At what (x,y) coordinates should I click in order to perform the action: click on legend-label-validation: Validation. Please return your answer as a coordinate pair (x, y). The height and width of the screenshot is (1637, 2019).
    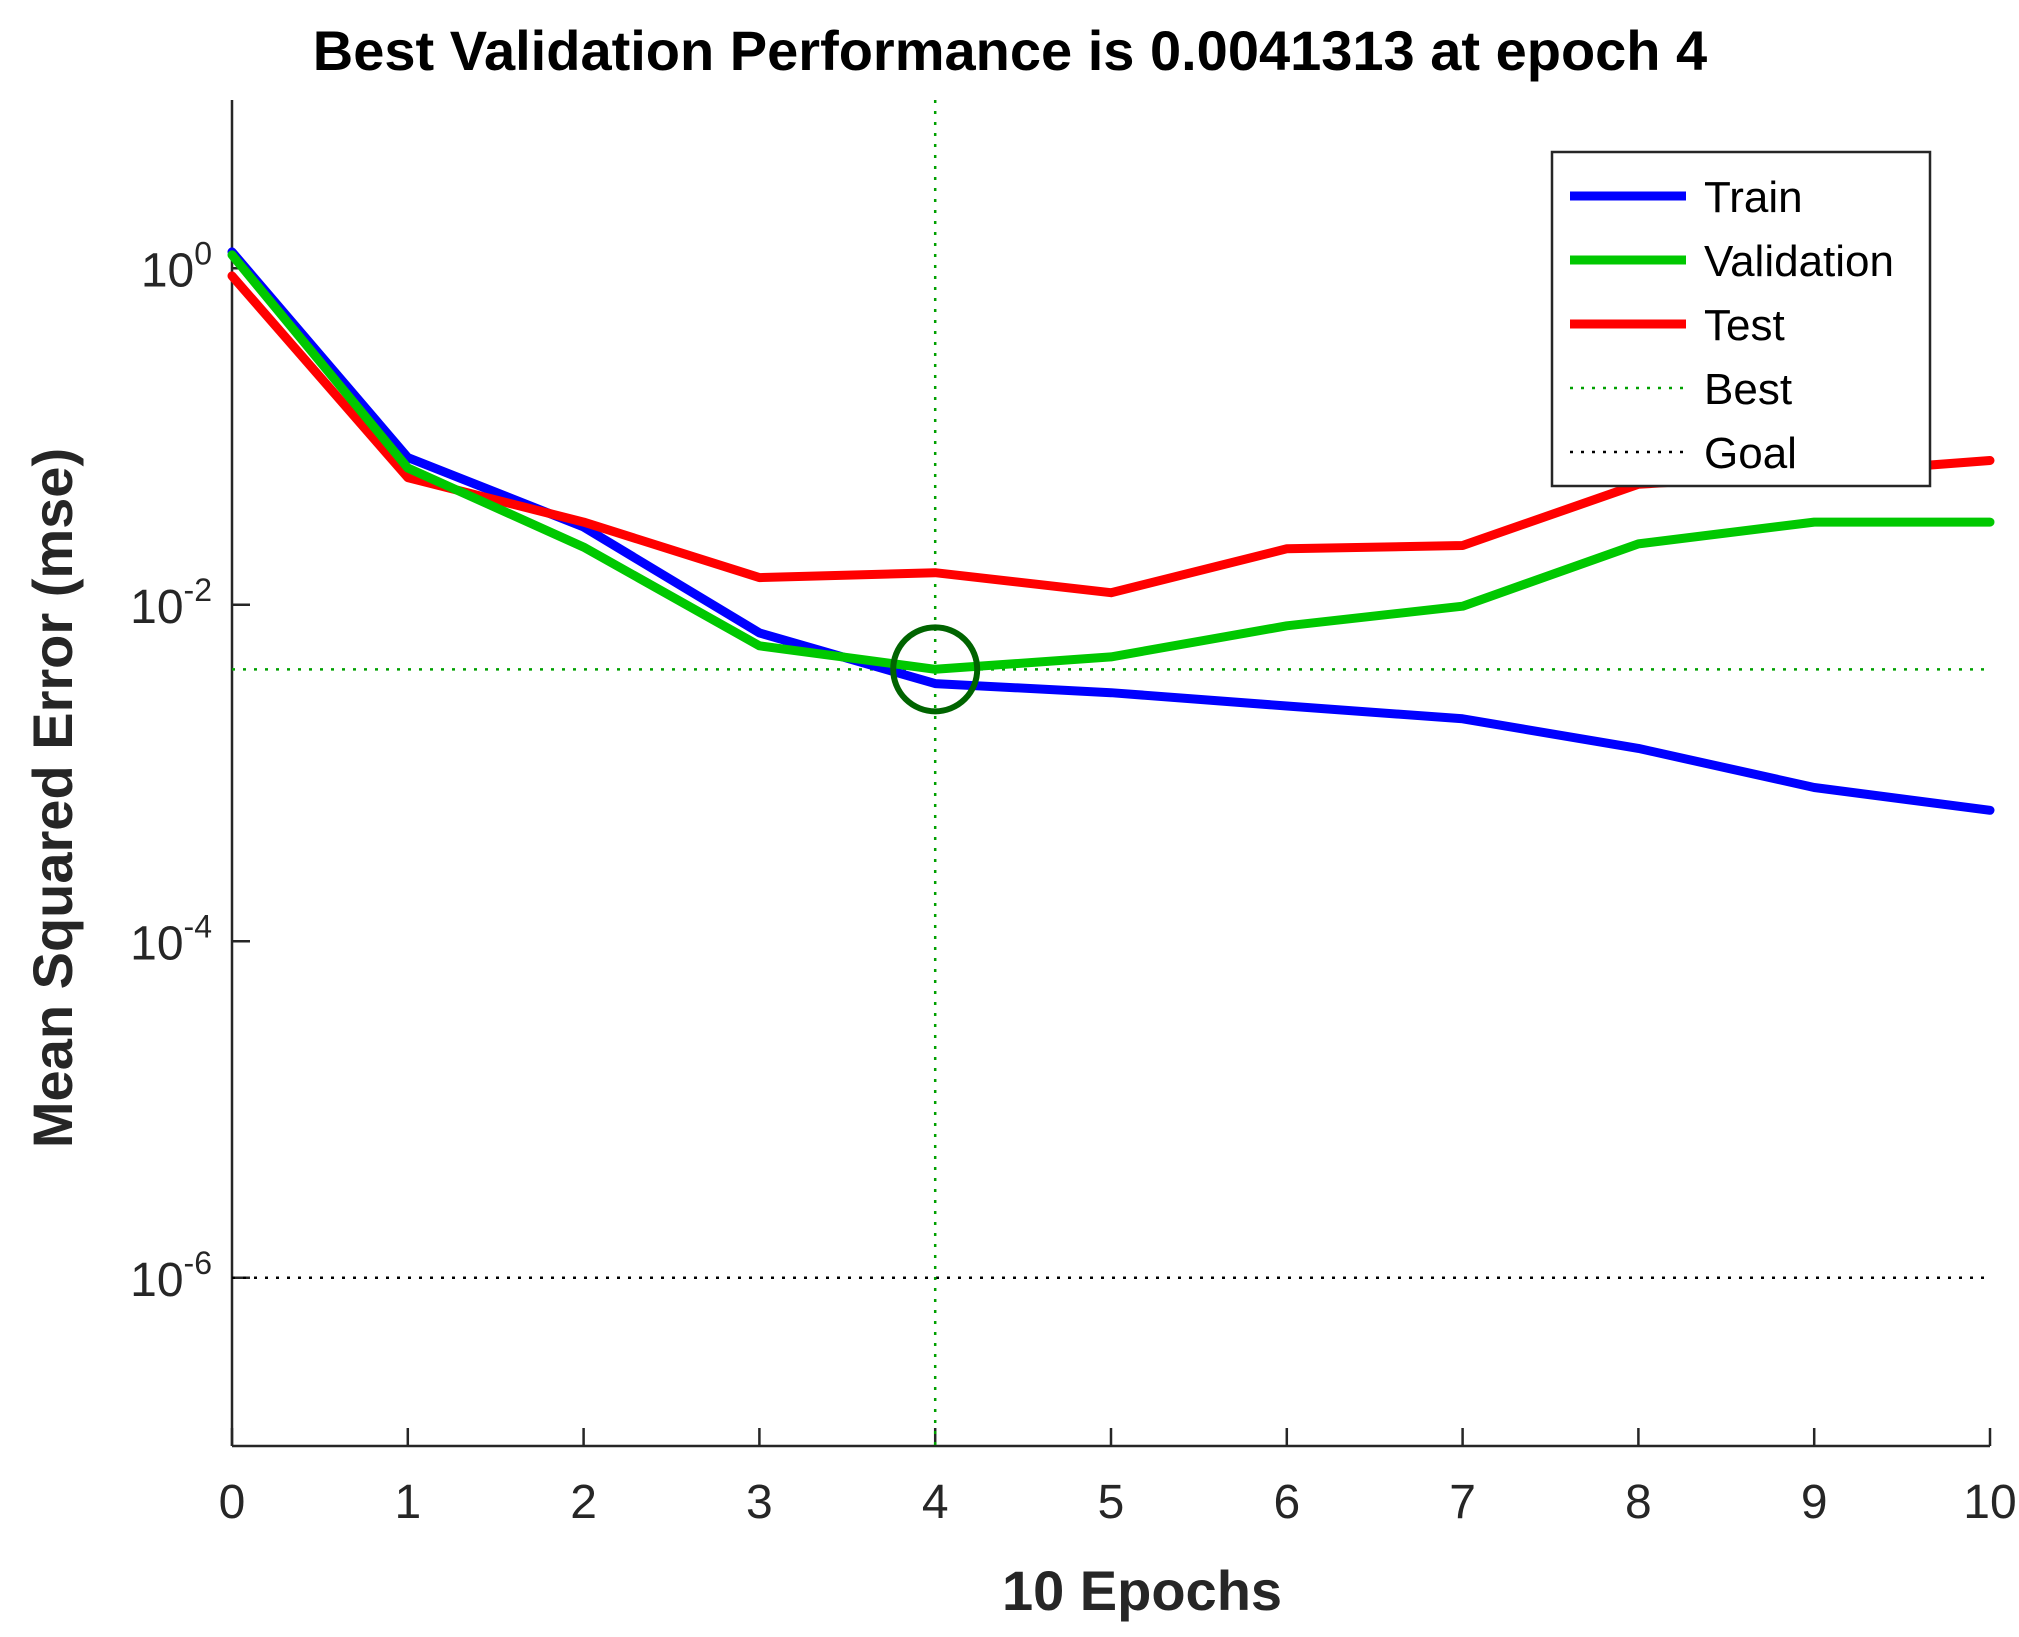
    Looking at the image, I should click on (1799, 261).